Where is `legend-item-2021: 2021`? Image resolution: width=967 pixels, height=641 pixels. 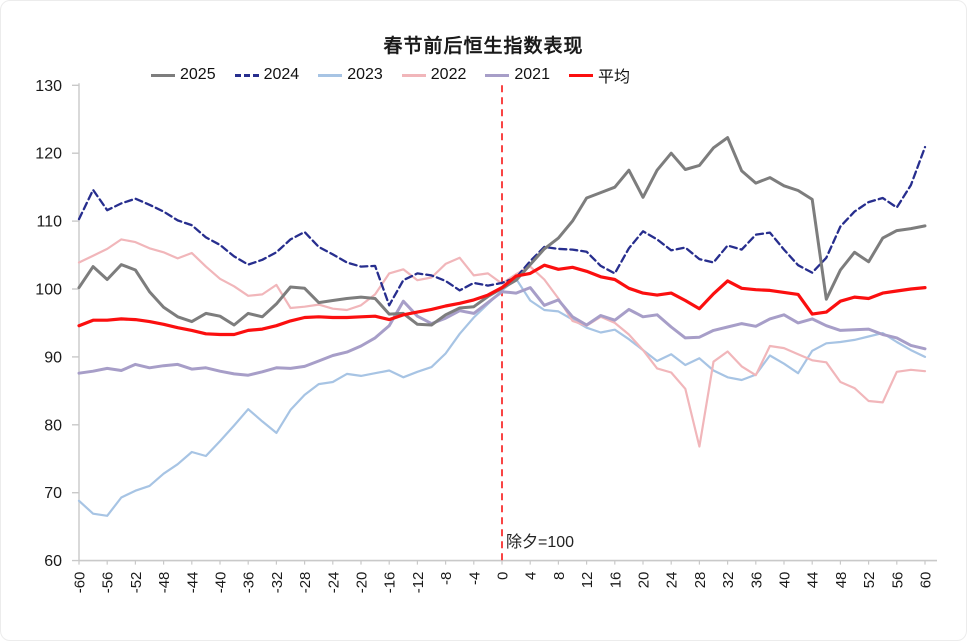
legend-item-2021: 2021 is located at coordinates (517, 75).